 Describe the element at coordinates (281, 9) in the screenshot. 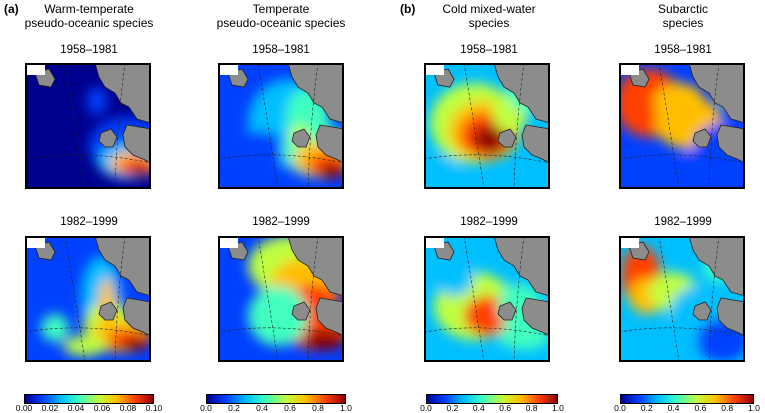

I see `column-title-line1: Temperate` at that location.